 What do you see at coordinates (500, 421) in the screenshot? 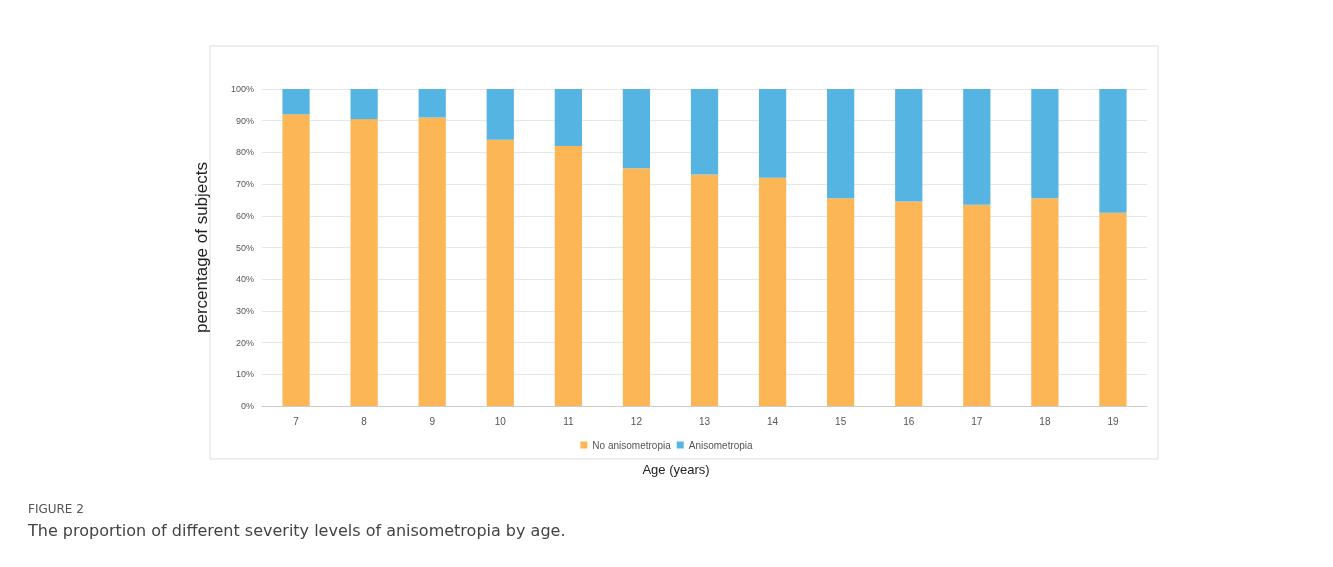
I see `x-tick-label: 10` at bounding box center [500, 421].